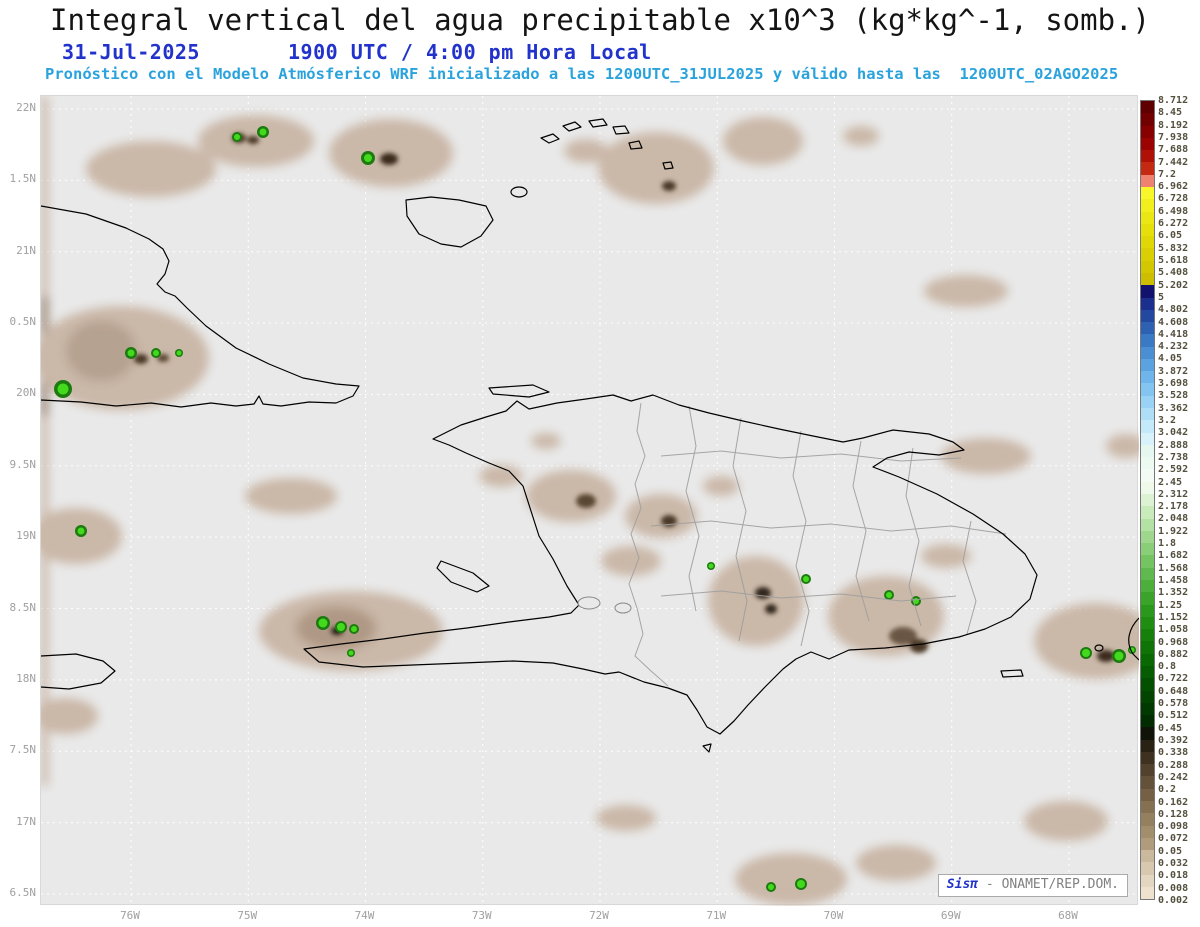  Describe the element at coordinates (1173, 187) in the screenshot. I see `colorbar-tick-label: 6.962` at that location.